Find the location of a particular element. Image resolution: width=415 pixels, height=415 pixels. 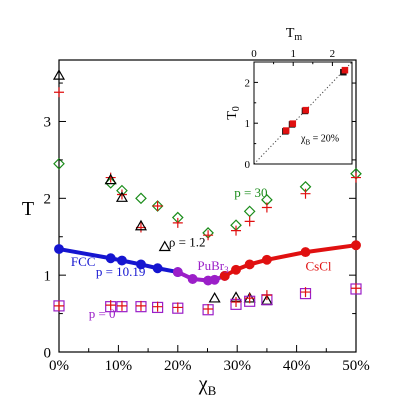

inset-y-tick-label: 2 is located at coordinates (248, 83).